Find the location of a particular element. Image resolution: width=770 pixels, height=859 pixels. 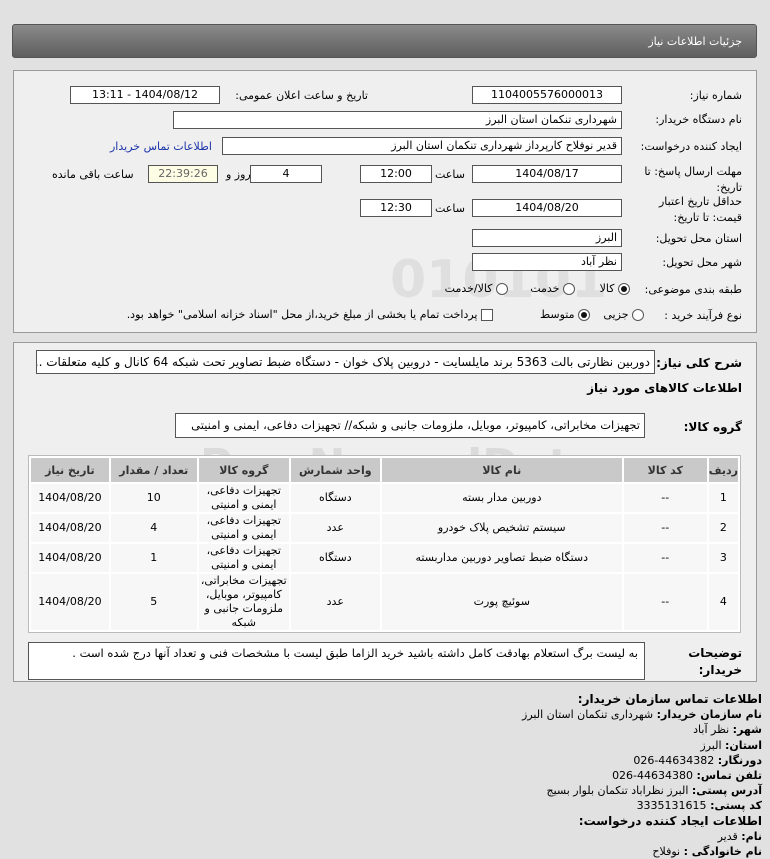

items-title: اطلاعات کالاهای مورد نیاز is located at coordinates (664, 388).